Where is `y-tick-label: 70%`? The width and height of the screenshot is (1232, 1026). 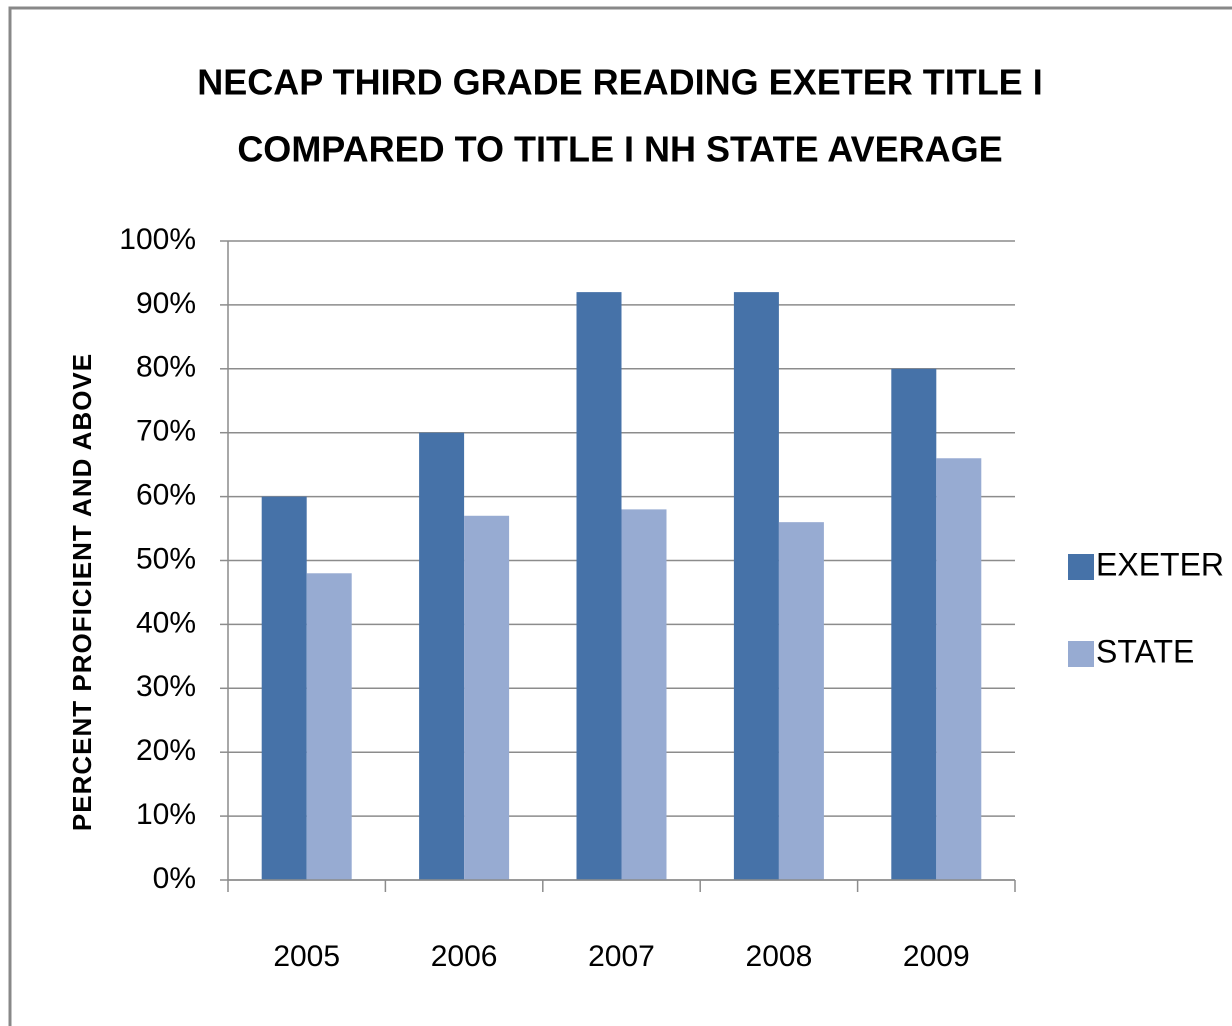
y-tick-label: 70% is located at coordinates (166, 431).